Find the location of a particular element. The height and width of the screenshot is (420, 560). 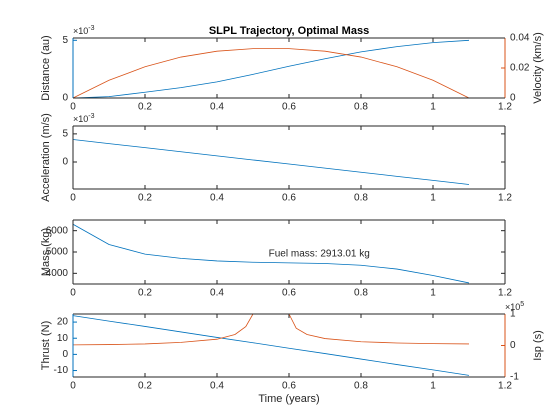

y2-tick-label: 1 is located at coordinates (513, 314).